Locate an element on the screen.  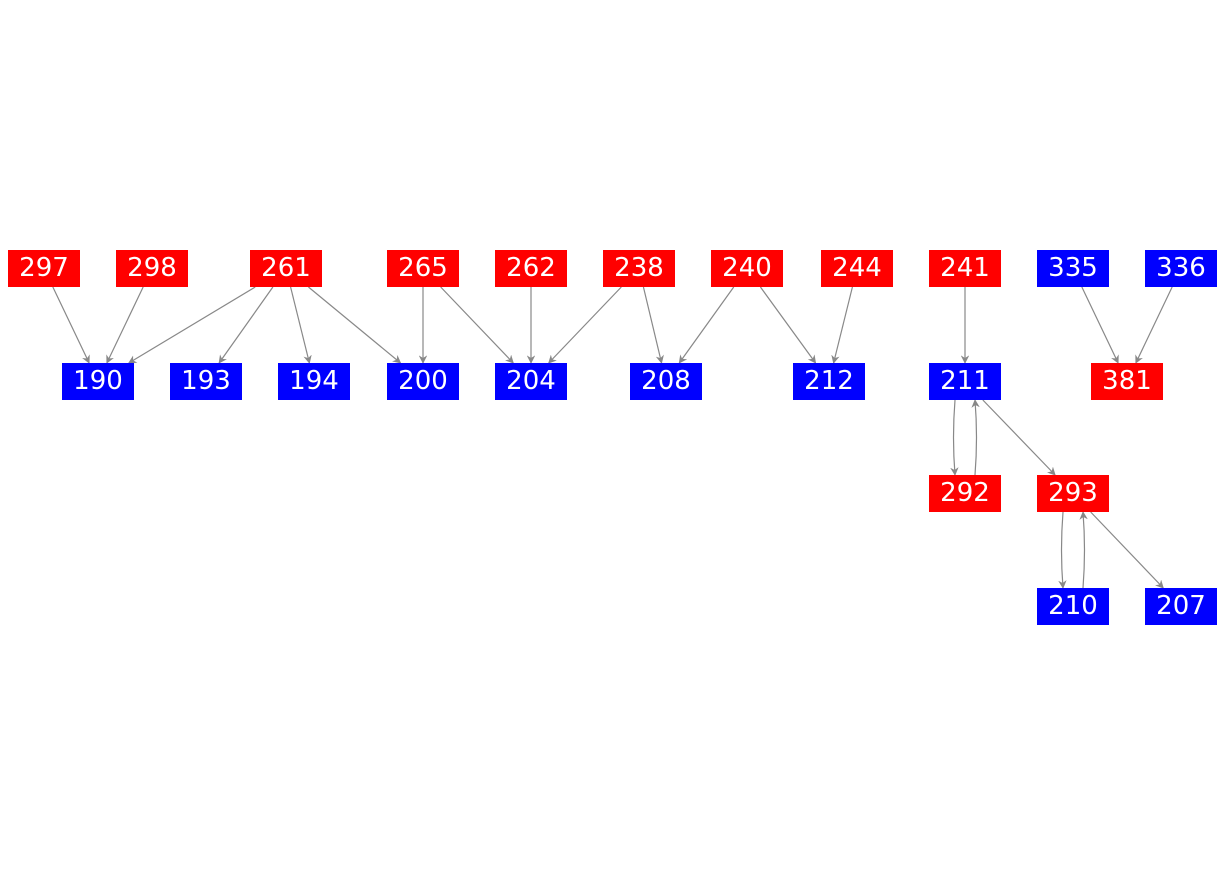
node-204: 204 is located at coordinates (531, 381).